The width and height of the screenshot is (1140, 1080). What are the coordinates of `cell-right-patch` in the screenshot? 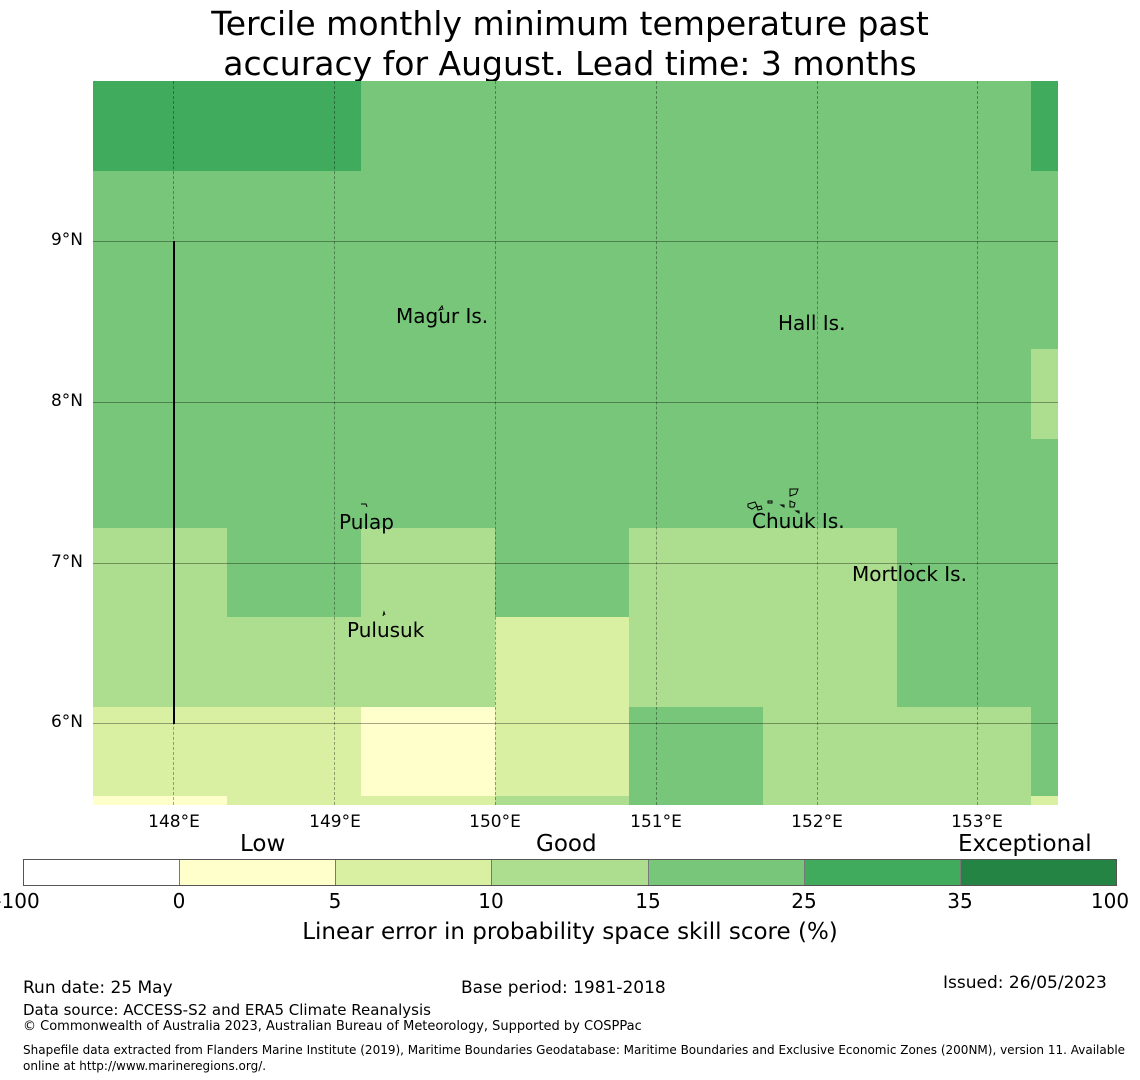 It's located at (1044, 394).